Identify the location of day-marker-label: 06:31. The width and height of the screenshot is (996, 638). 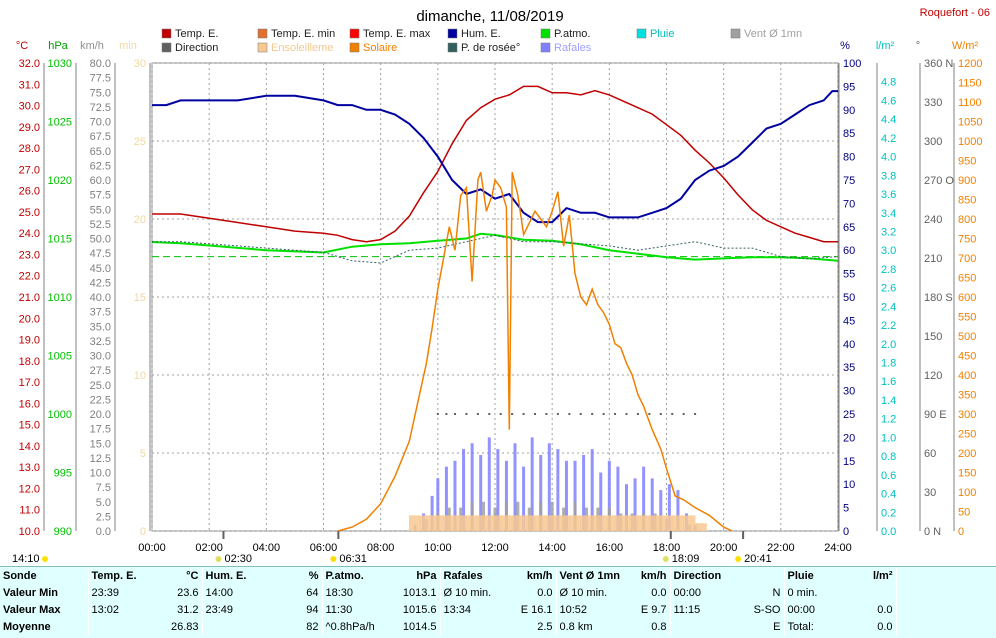
(353, 559).